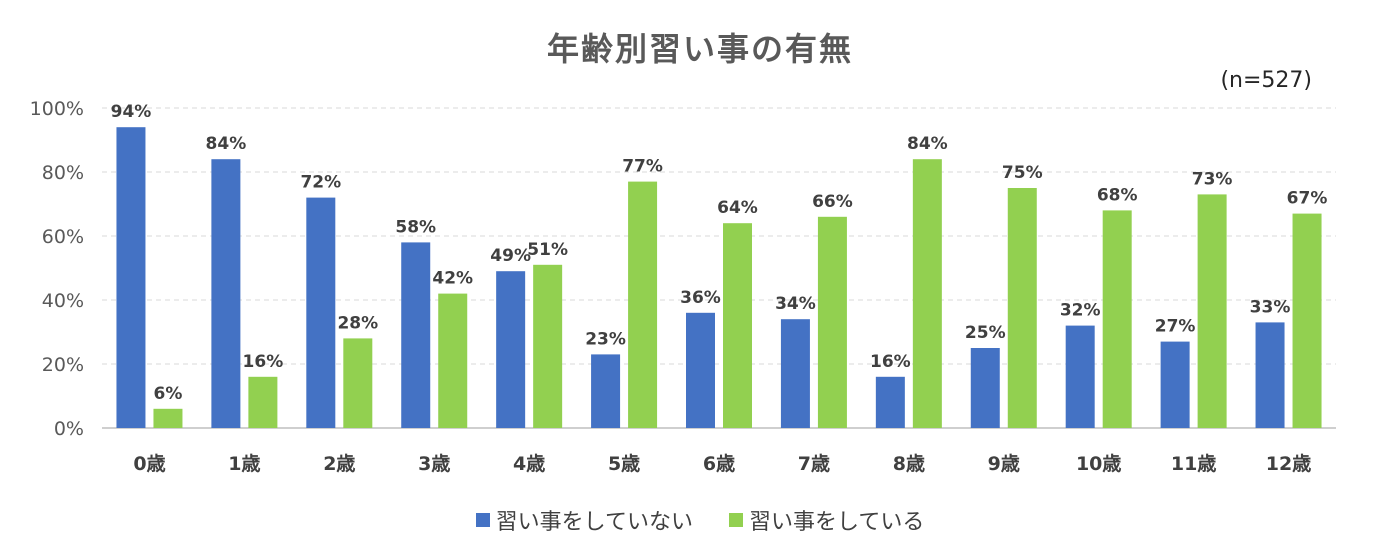 The image size is (1400, 555). Describe the element at coordinates (339, 464) in the screenshot. I see `x-tick-label: 2歳` at that location.